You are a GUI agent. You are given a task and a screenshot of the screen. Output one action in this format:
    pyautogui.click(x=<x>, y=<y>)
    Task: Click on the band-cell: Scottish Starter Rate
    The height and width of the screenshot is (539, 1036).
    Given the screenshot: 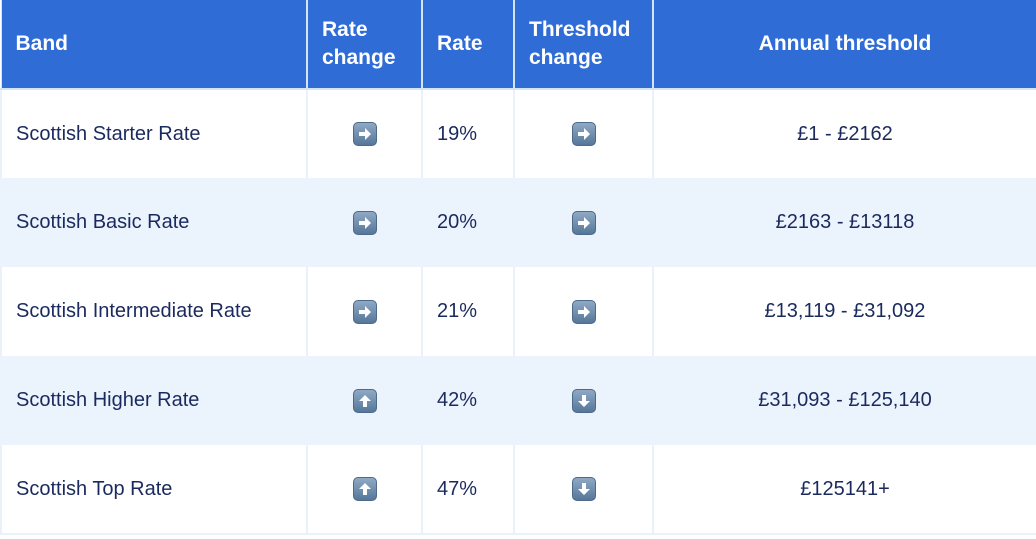 What is the action you would take?
    pyautogui.click(x=154, y=133)
    